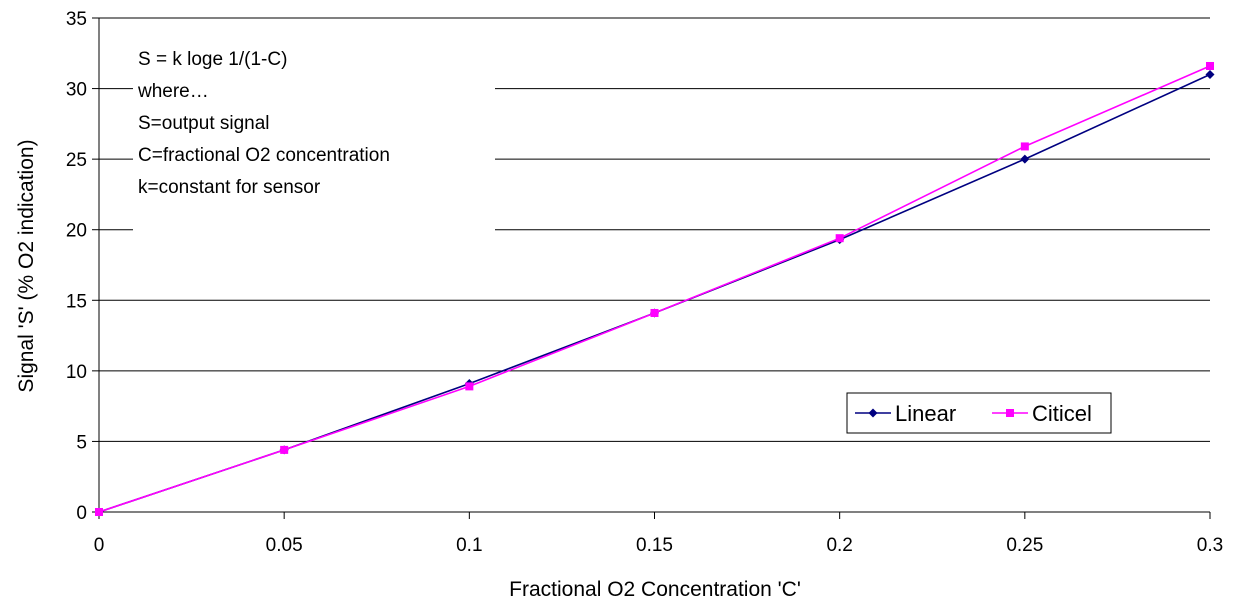  Describe the element at coordinates (99, 545) in the screenshot. I see `x-tick-label-0: 0` at that location.